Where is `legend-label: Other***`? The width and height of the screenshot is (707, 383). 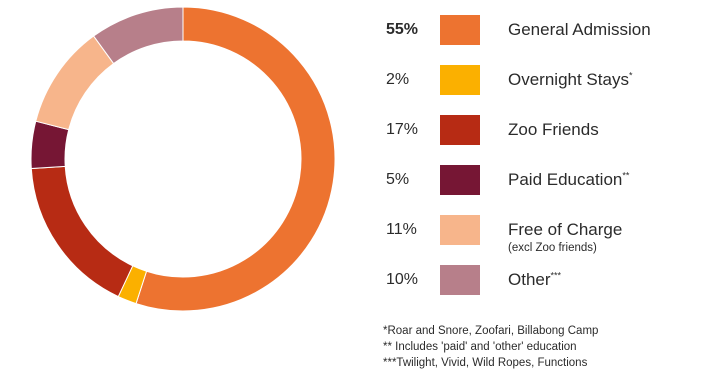 legend-label: Other*** is located at coordinates (535, 279).